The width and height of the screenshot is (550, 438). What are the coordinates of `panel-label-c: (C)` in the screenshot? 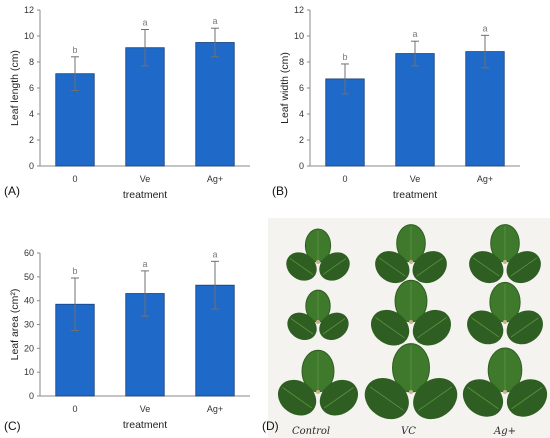 It's located at (12, 426).